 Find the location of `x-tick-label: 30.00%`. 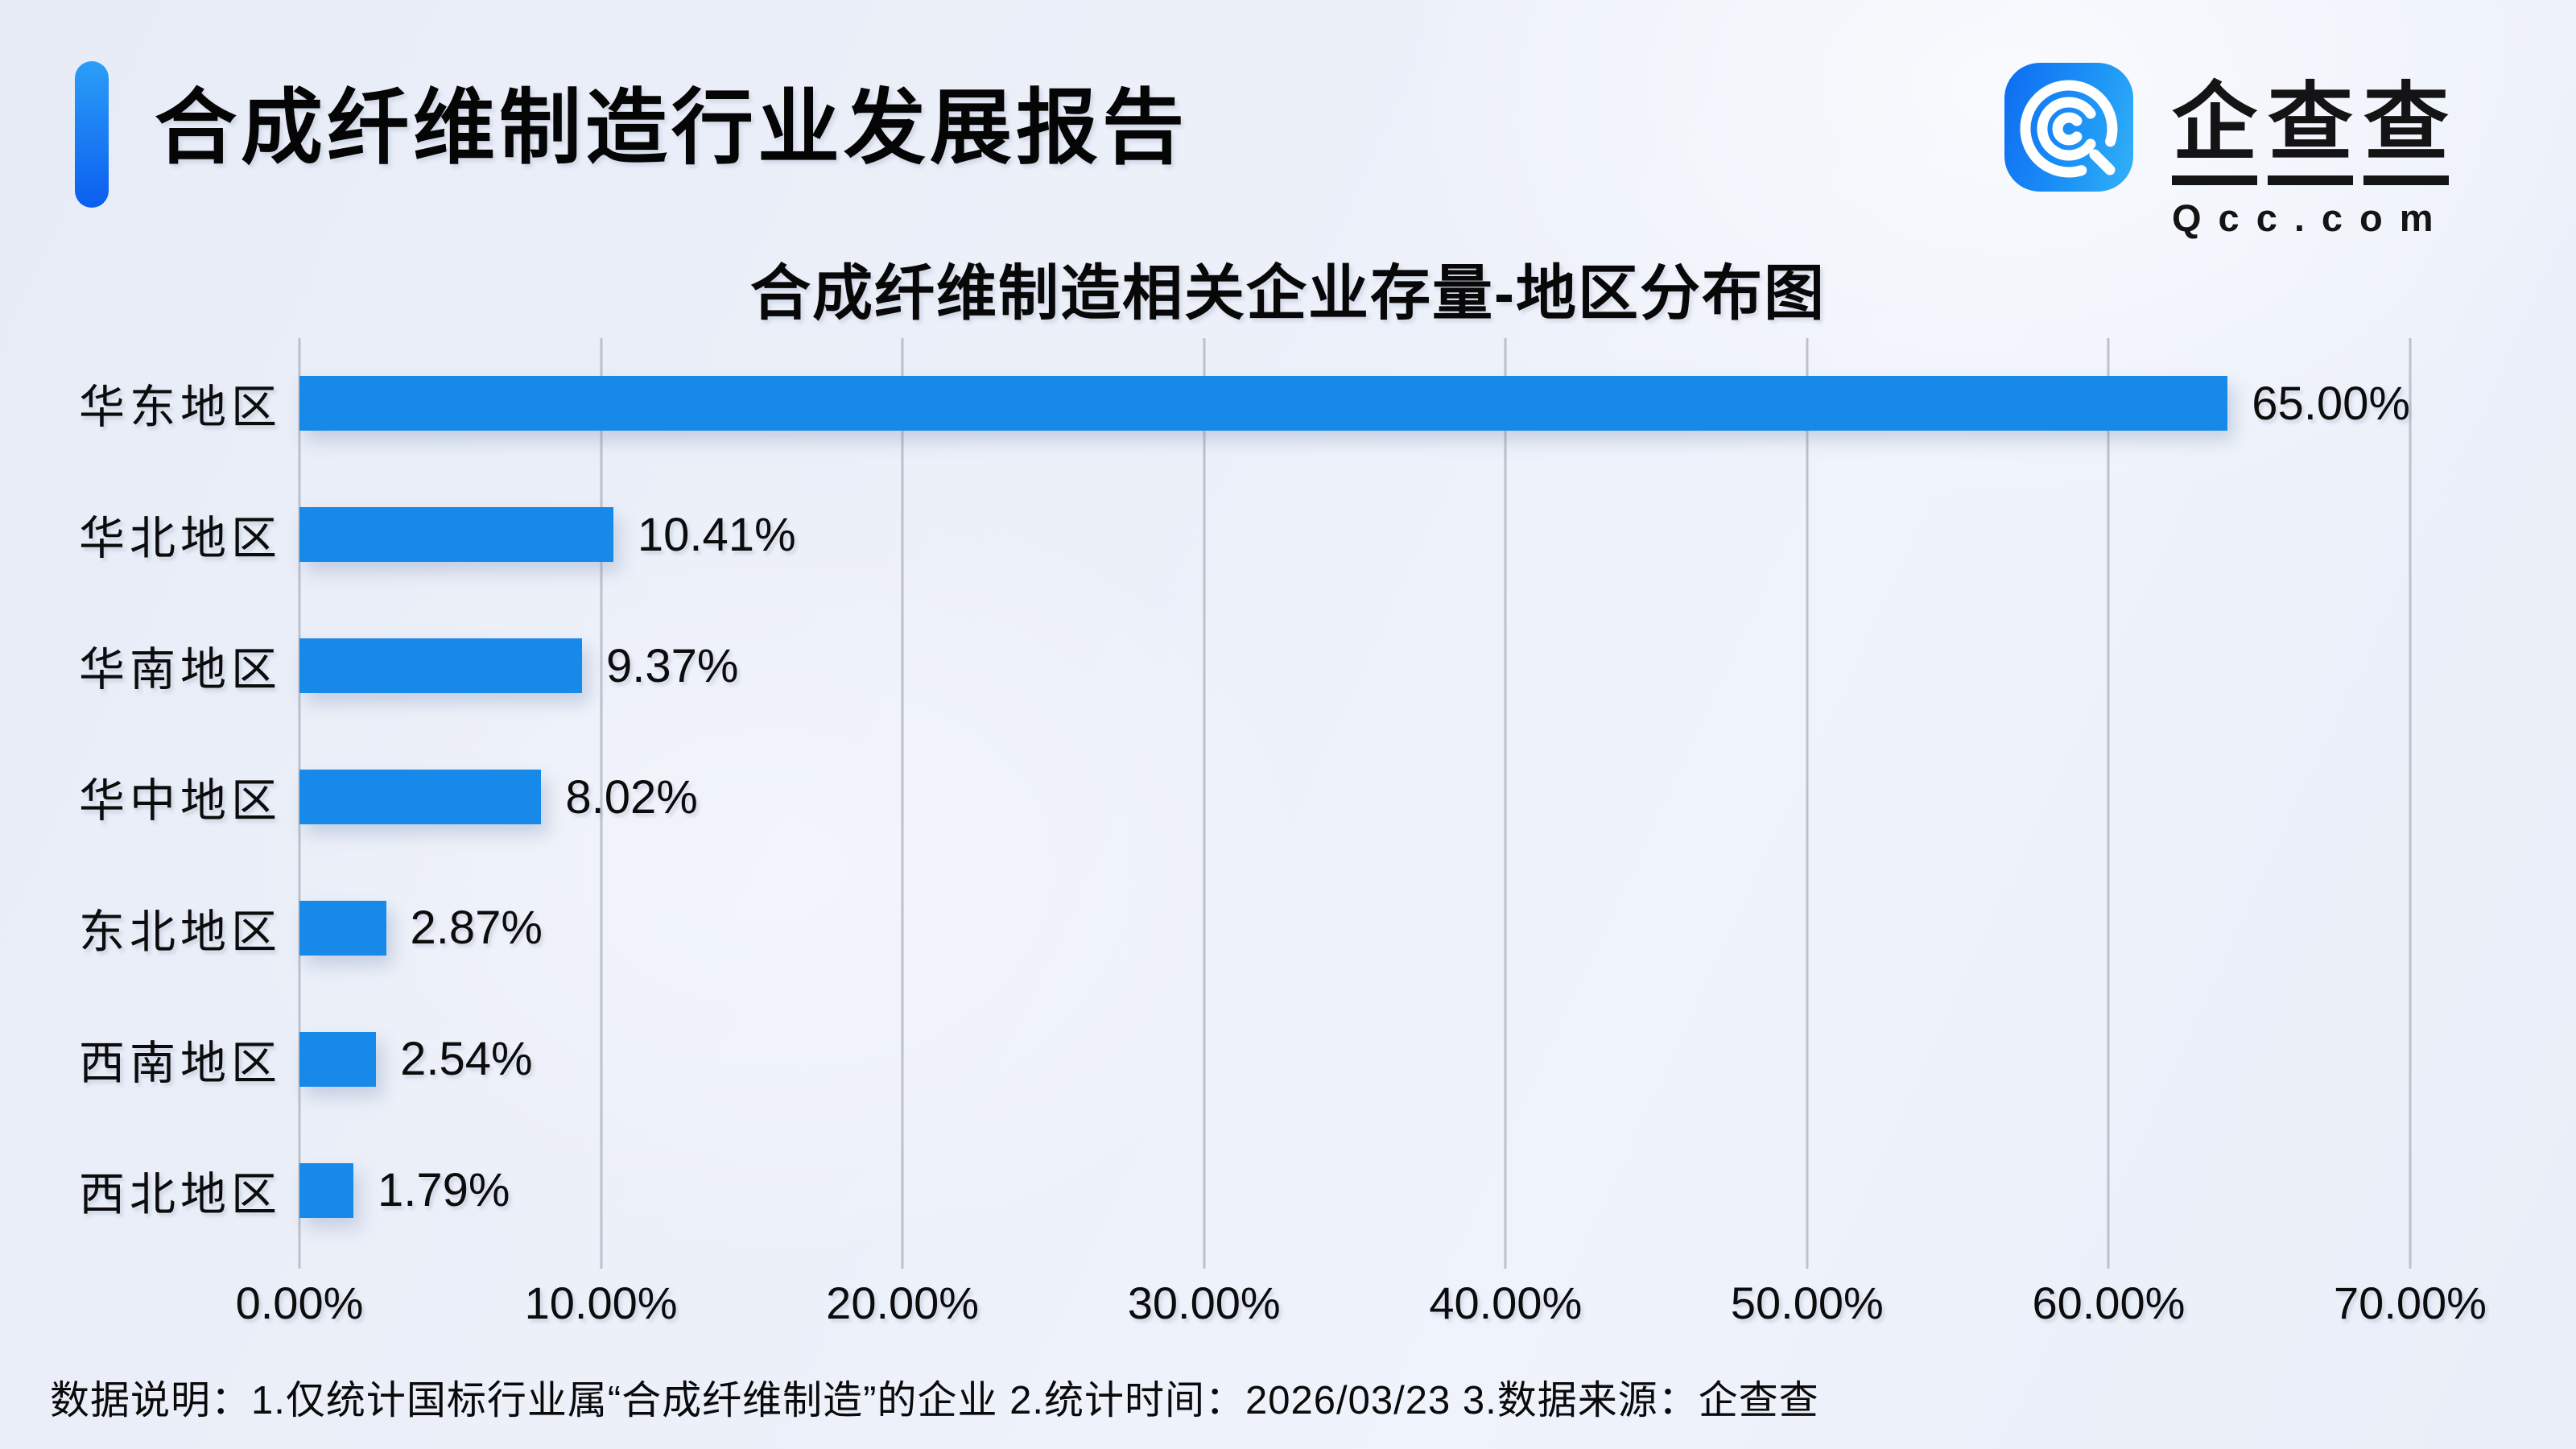

x-tick-label: 30.00% is located at coordinates (1204, 1303).